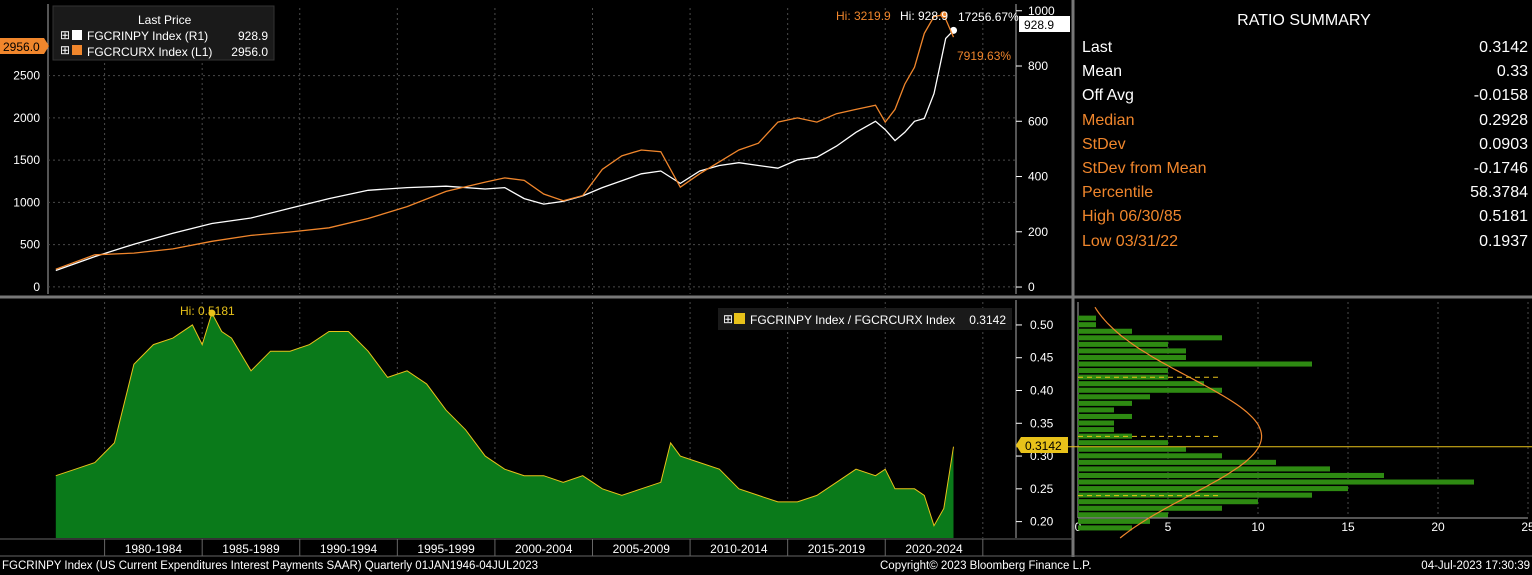  I want to click on summary-row-label: Percentile, so click(1118, 193).